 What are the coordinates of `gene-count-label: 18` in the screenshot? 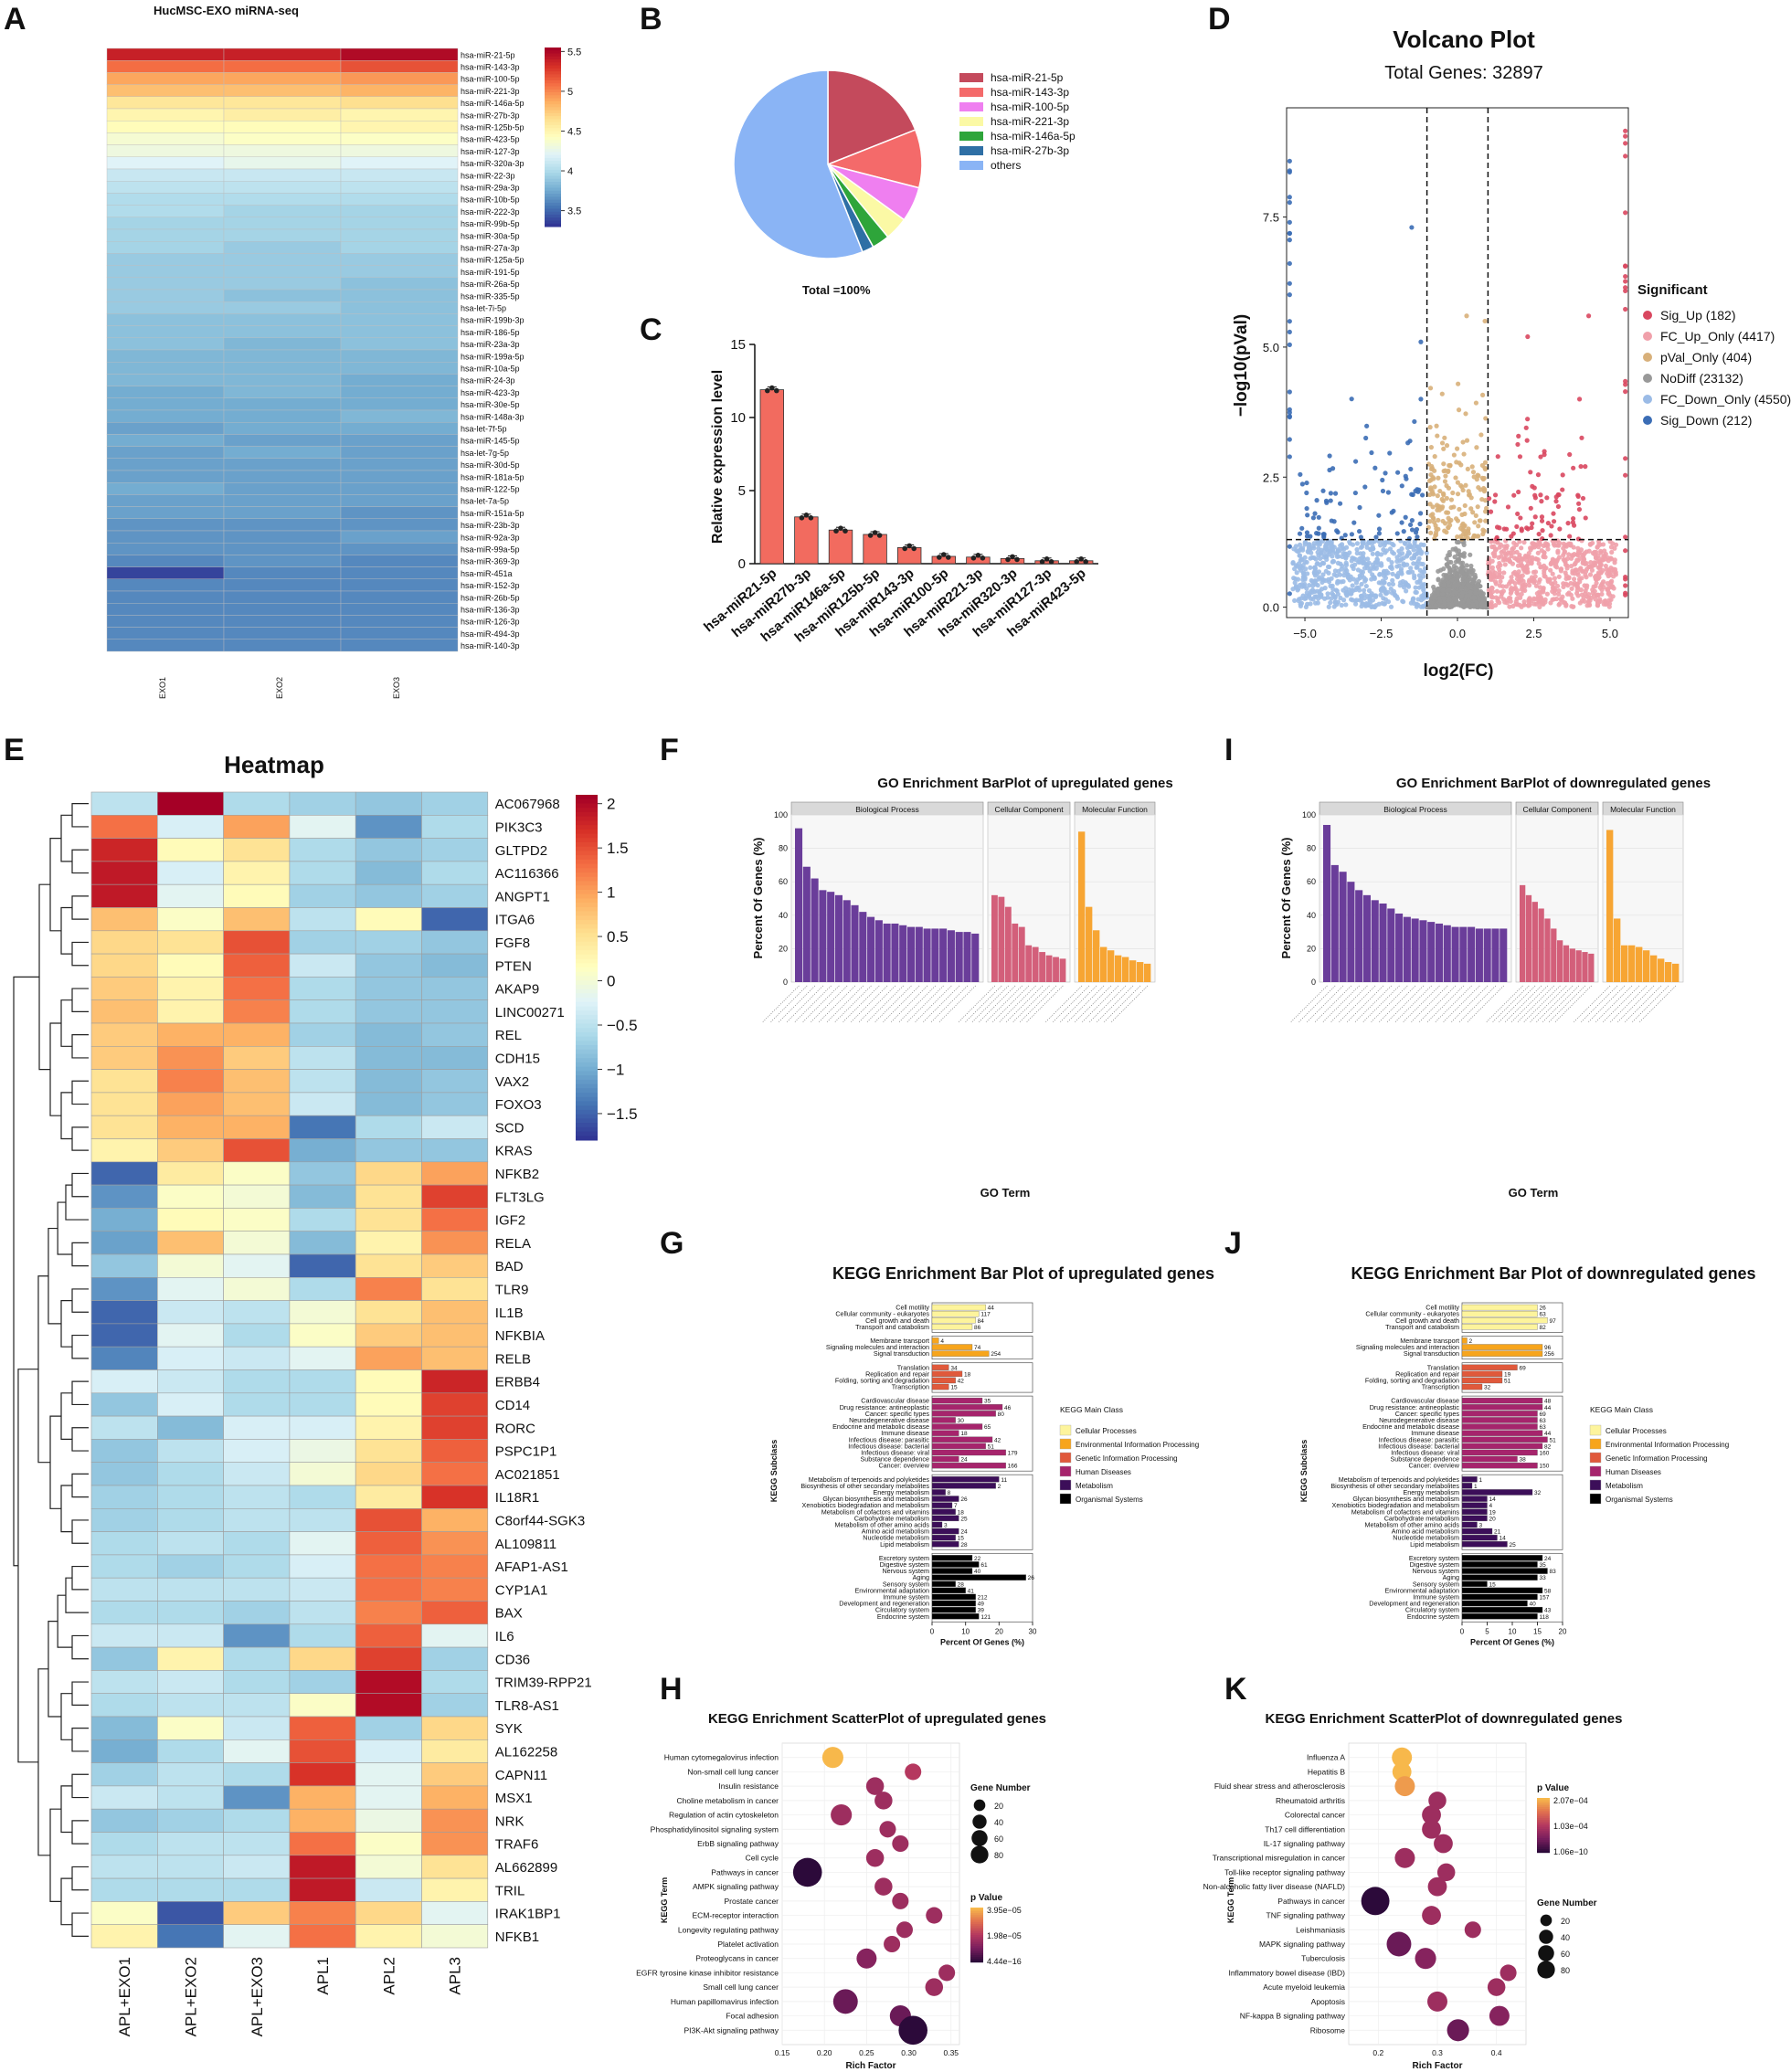 It's located at (967, 1374).